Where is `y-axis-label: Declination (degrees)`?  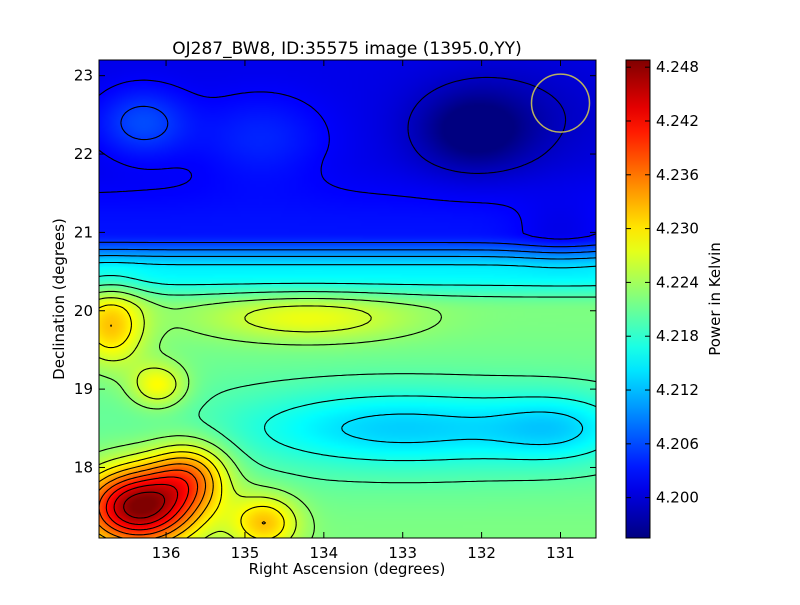
y-axis-label: Declination (degrees) is located at coordinates (59, 299).